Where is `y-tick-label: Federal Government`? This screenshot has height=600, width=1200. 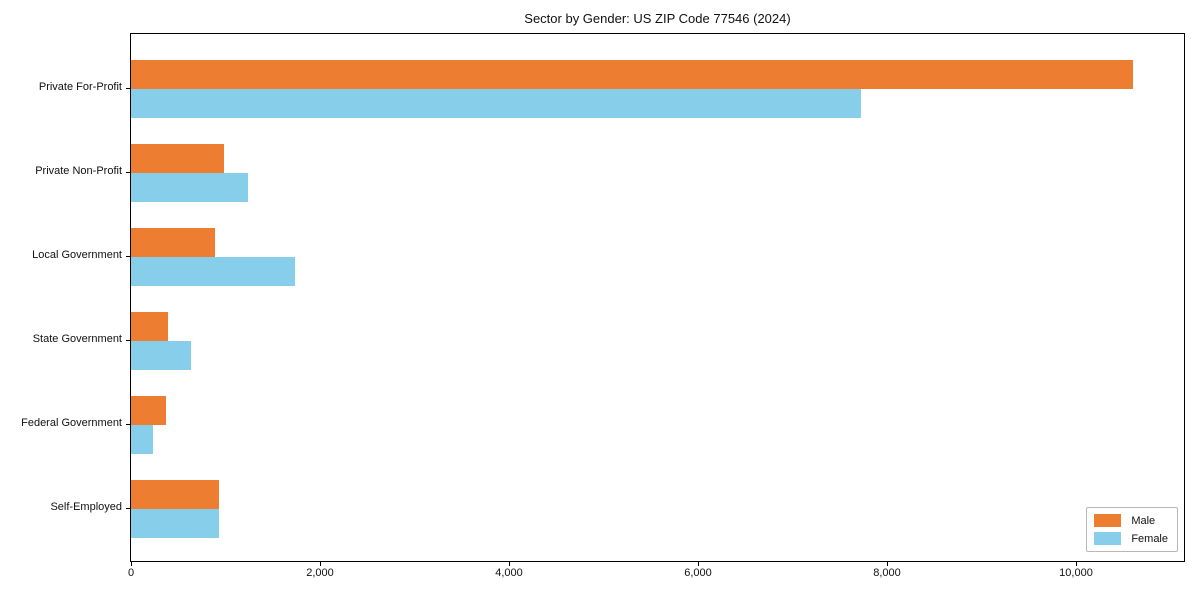 y-tick-label: Federal Government is located at coordinates (71, 423).